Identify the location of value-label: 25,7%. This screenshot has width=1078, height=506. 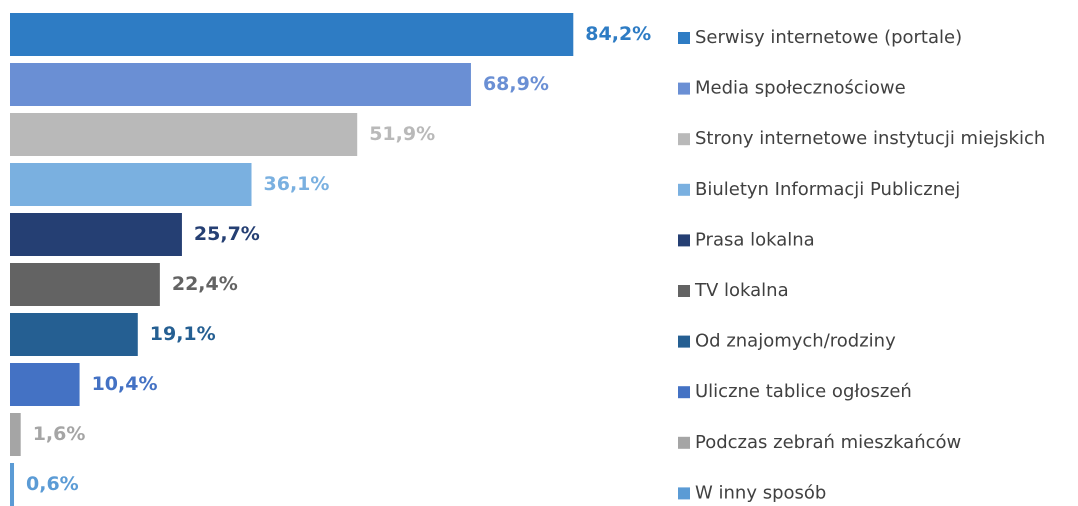
(227, 234).